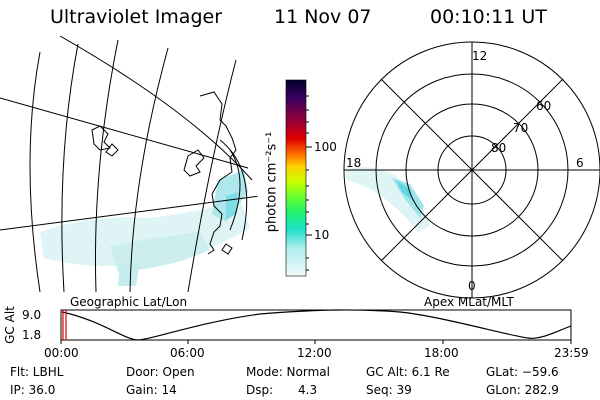 This screenshot has height=400, width=600. What do you see at coordinates (323, 17) in the screenshot?
I see `header-date: 11 Nov 07` at bounding box center [323, 17].